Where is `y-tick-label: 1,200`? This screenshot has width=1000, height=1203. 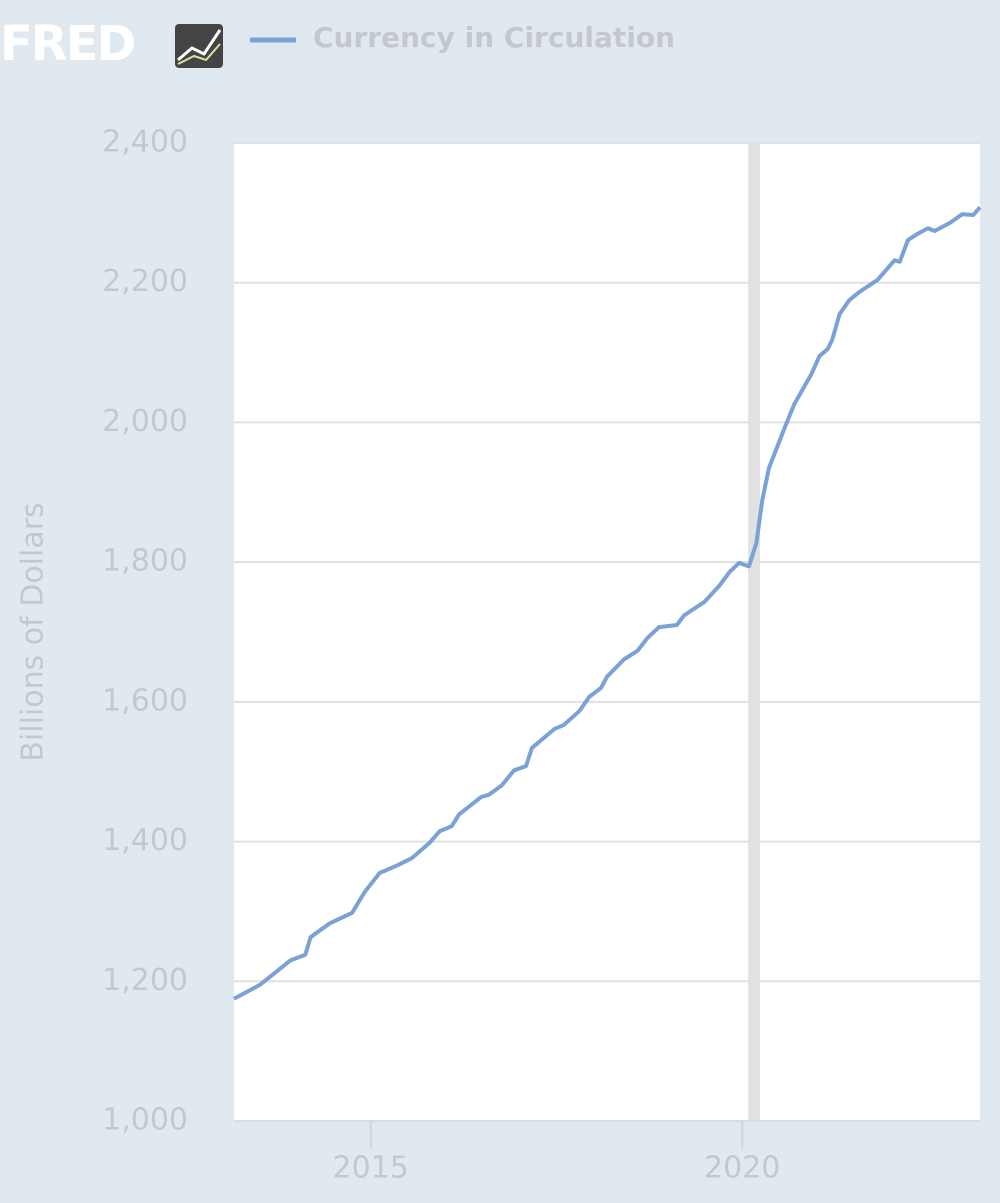 y-tick-label: 1,200 is located at coordinates (145, 980).